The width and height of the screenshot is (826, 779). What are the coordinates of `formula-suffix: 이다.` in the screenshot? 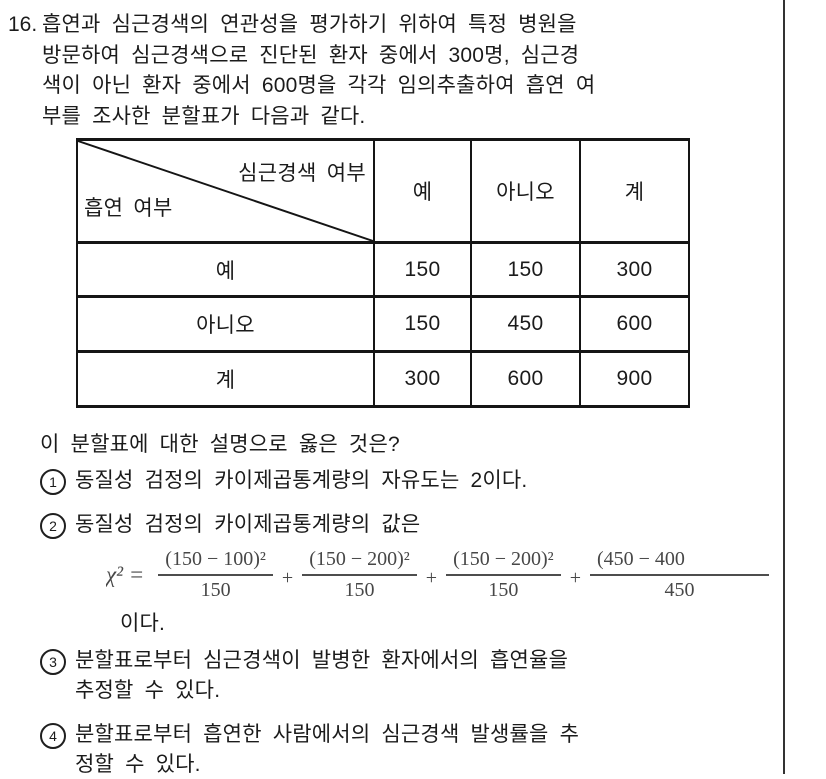 It's located at (143, 623).